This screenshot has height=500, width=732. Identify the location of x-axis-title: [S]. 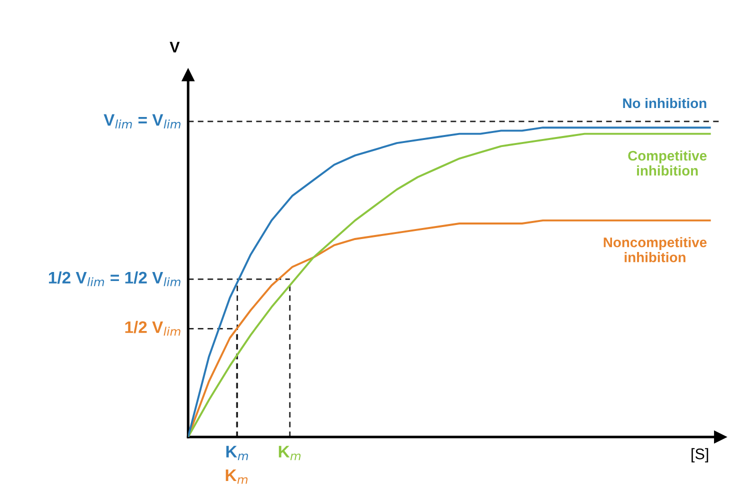
(700, 455).